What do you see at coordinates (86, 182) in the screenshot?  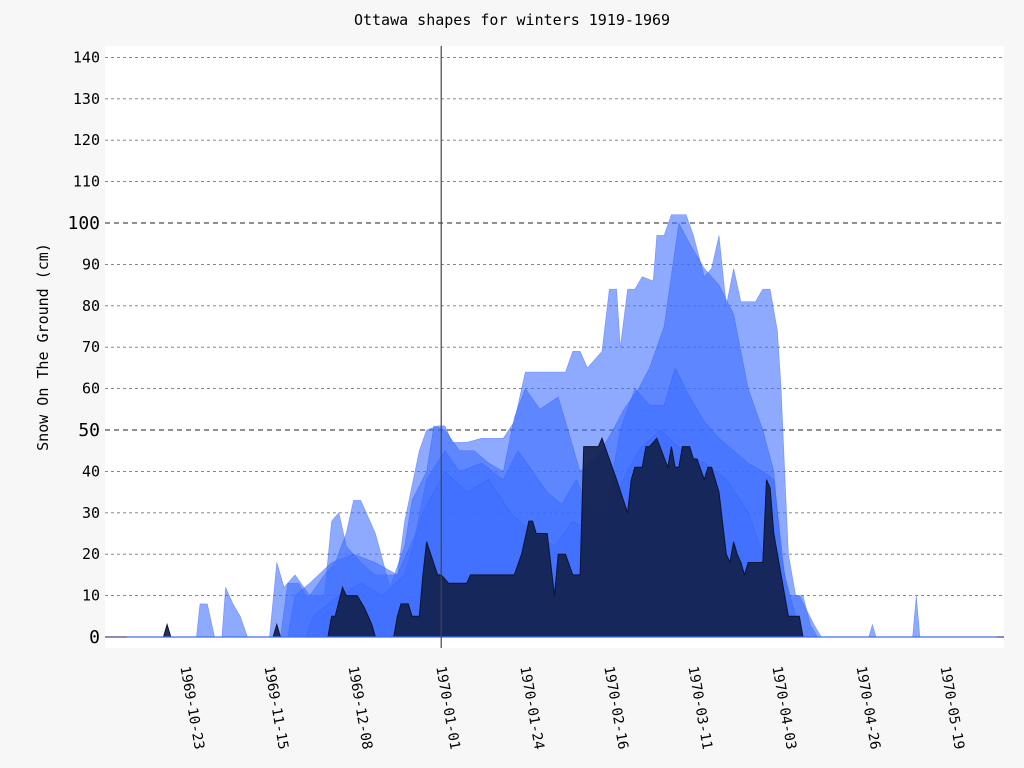 I see `y-tick-label: 110` at bounding box center [86, 182].